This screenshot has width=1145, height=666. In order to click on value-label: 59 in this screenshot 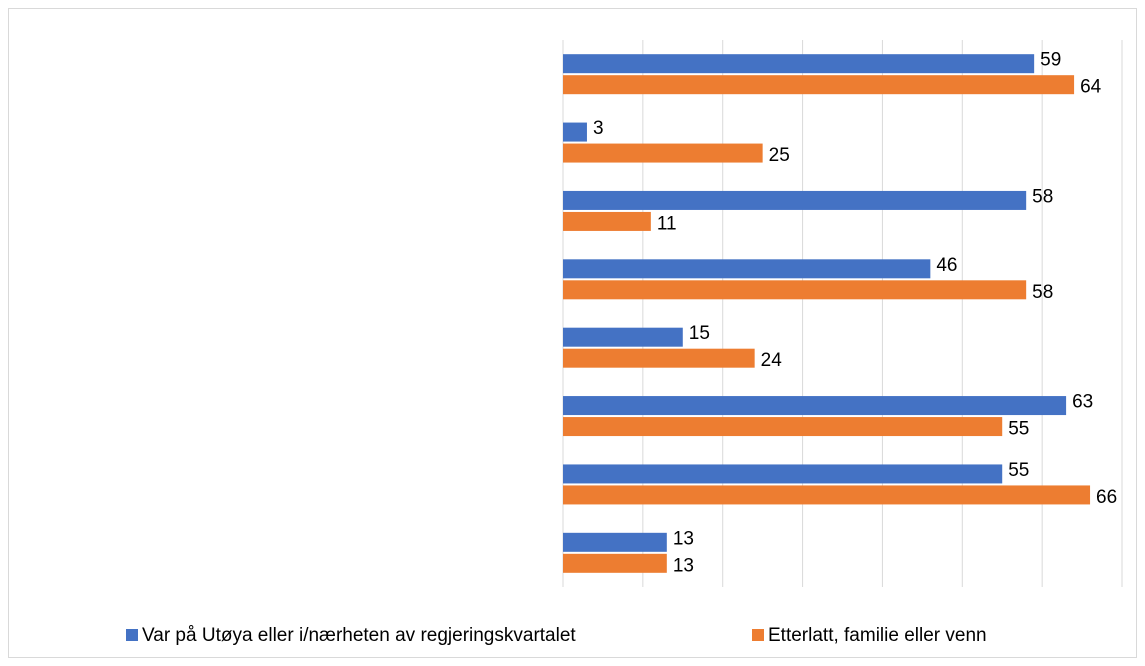, I will do `click(1050, 60)`.